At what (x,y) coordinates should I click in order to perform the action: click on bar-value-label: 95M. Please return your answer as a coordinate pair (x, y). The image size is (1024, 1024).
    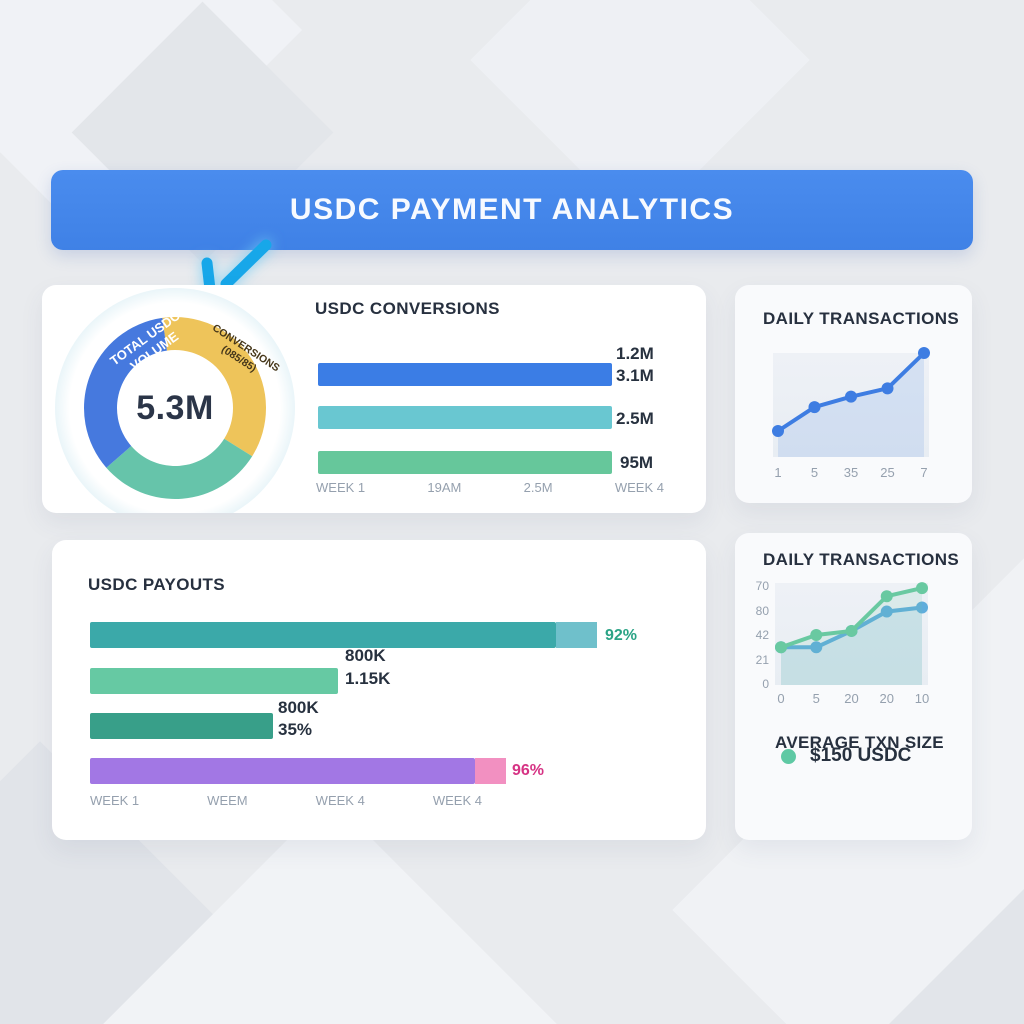
    Looking at the image, I should click on (637, 462).